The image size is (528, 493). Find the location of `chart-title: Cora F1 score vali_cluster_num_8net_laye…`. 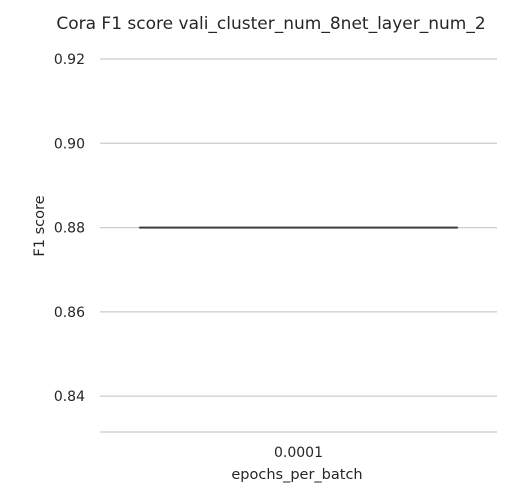

chart-title: Cora F1 score vali_cluster_num_8net_laye… is located at coordinates (270, 24).